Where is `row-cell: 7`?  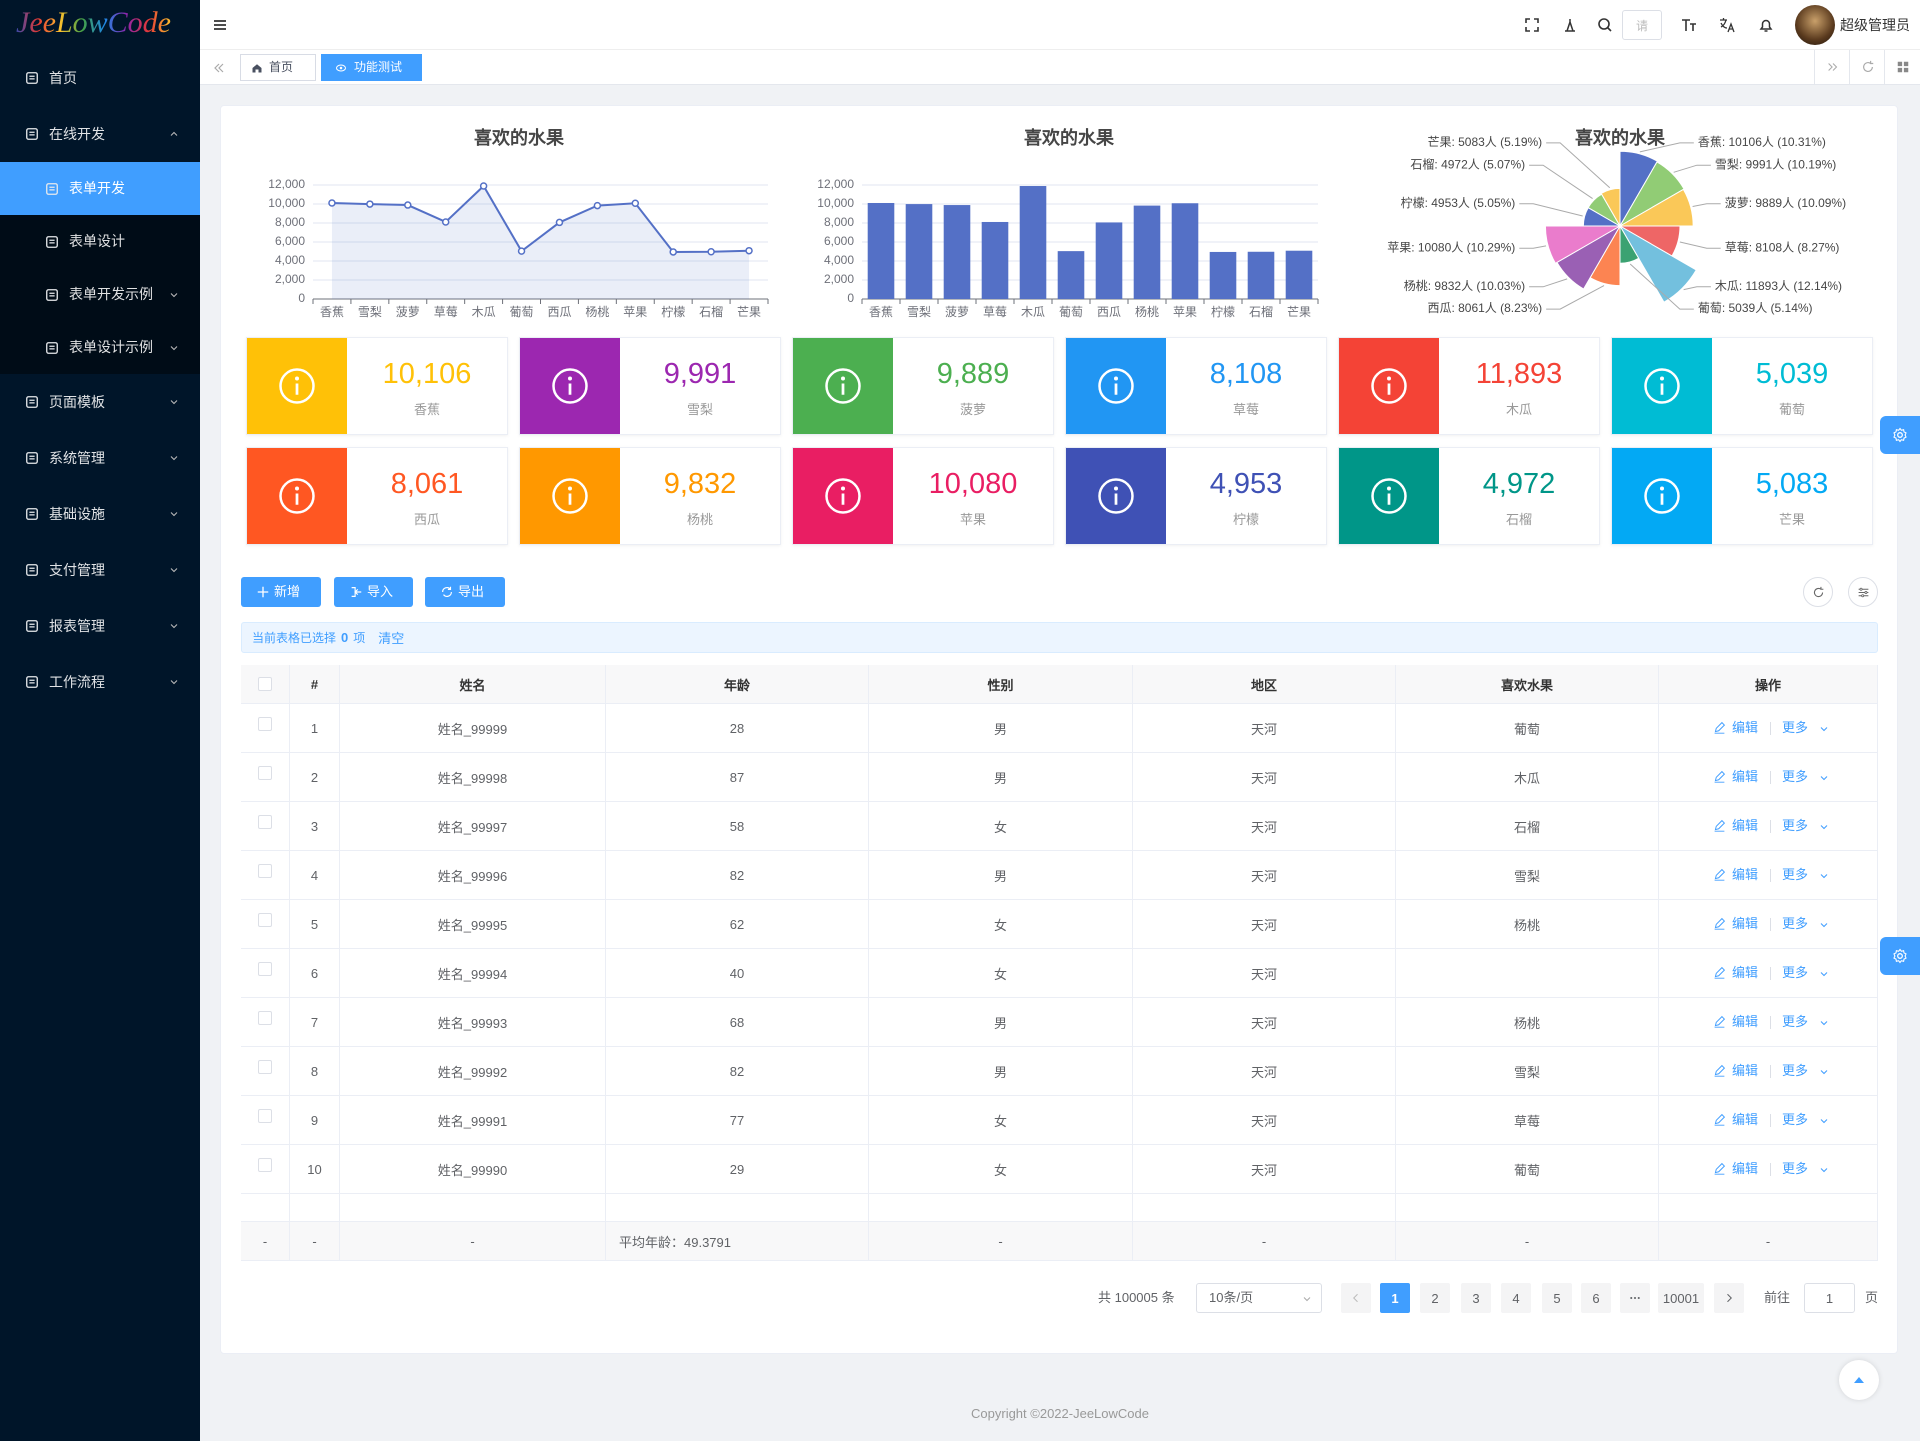 row-cell: 7 is located at coordinates (315, 1022).